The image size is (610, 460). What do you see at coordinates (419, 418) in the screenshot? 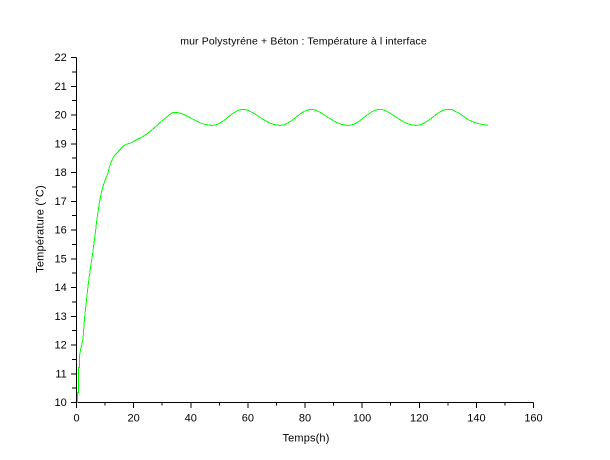
I see `svg-text: 120` at bounding box center [419, 418].